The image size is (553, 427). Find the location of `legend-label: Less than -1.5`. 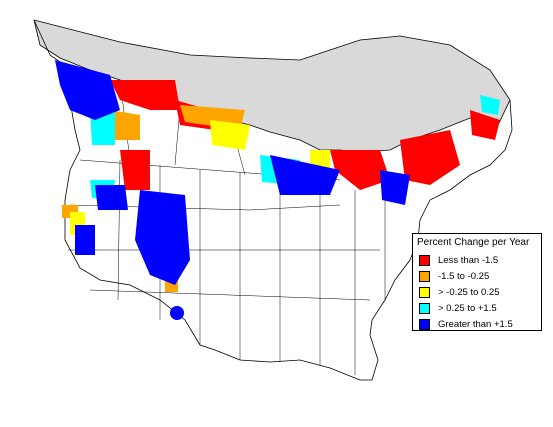

legend-label: Less than -1.5 is located at coordinates (468, 260).